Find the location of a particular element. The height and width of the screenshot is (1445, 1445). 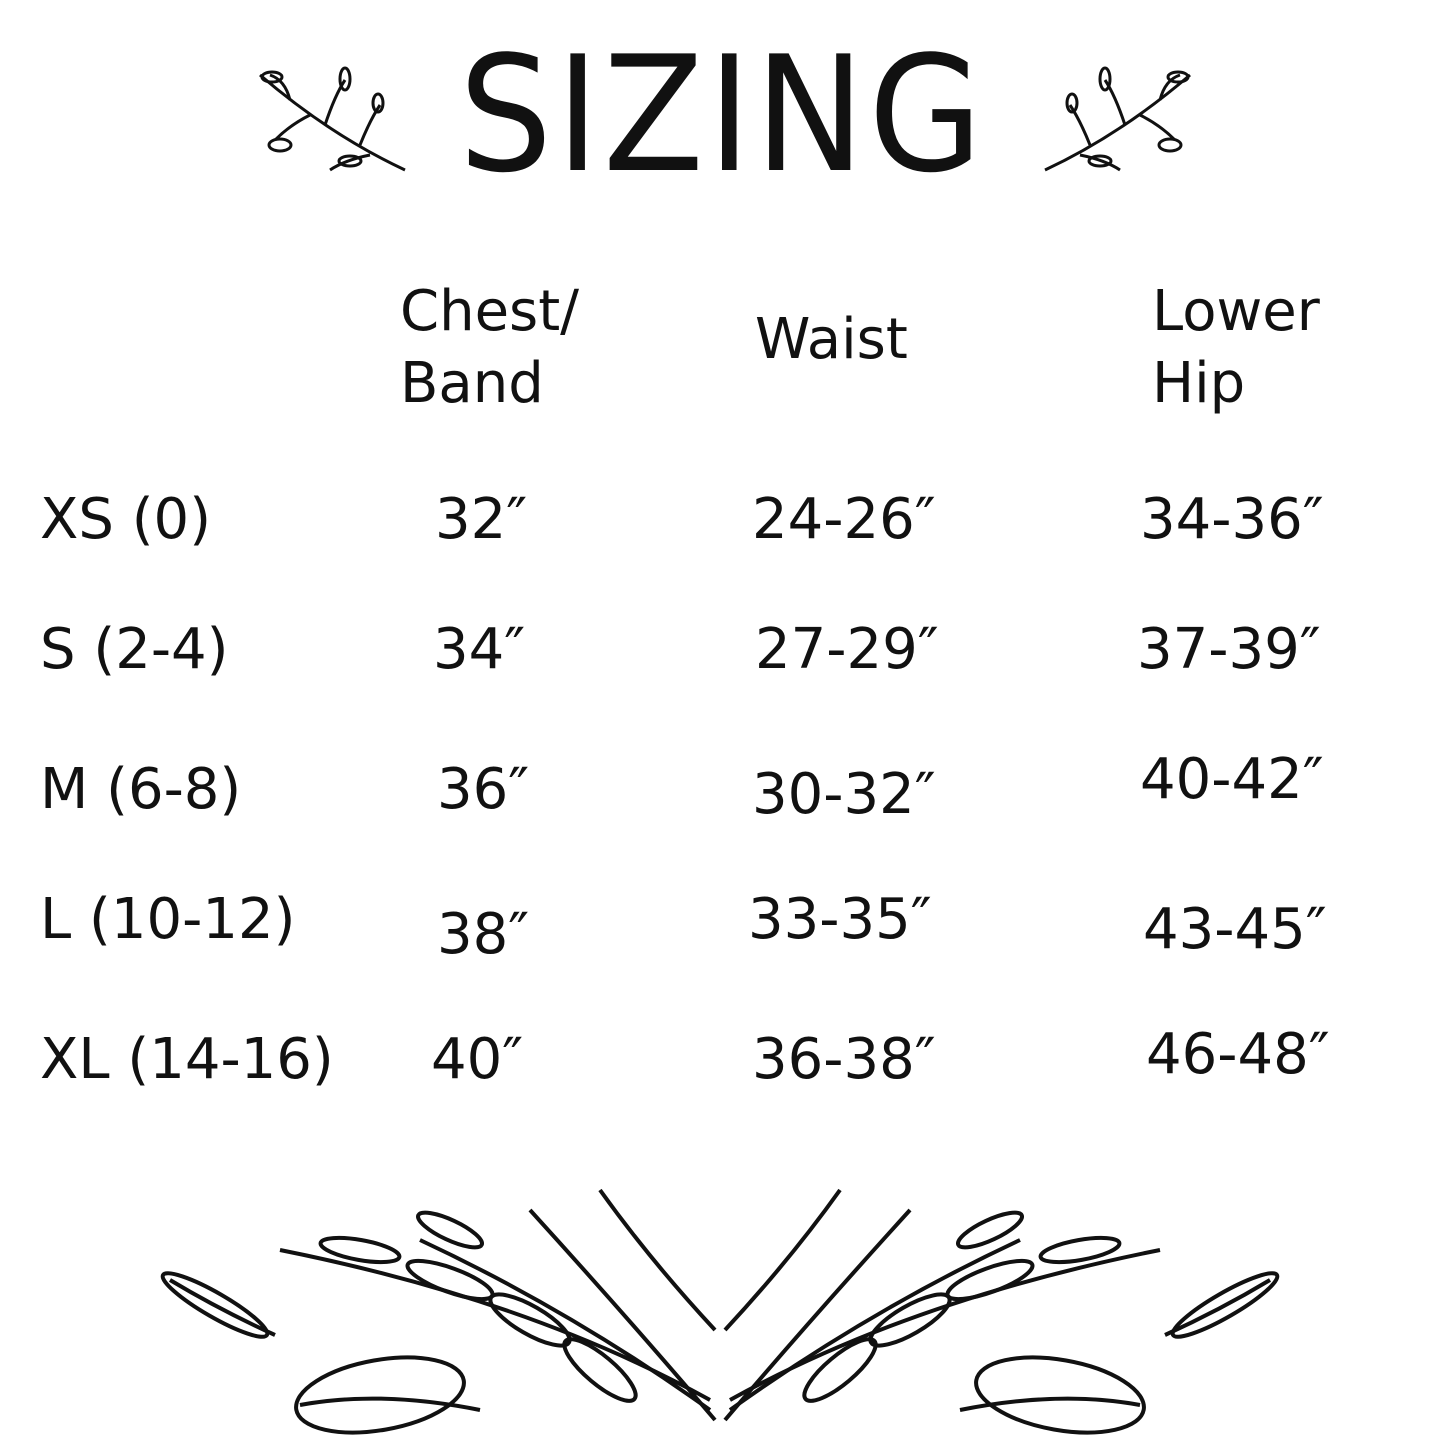

size-label: L (10-12) is located at coordinates (168, 919).